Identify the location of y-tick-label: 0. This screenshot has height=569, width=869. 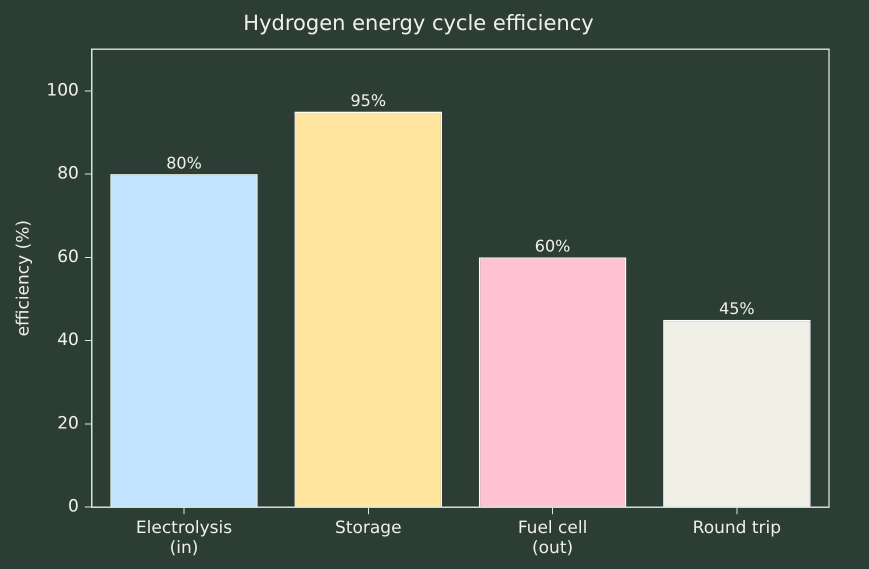
(73, 506).